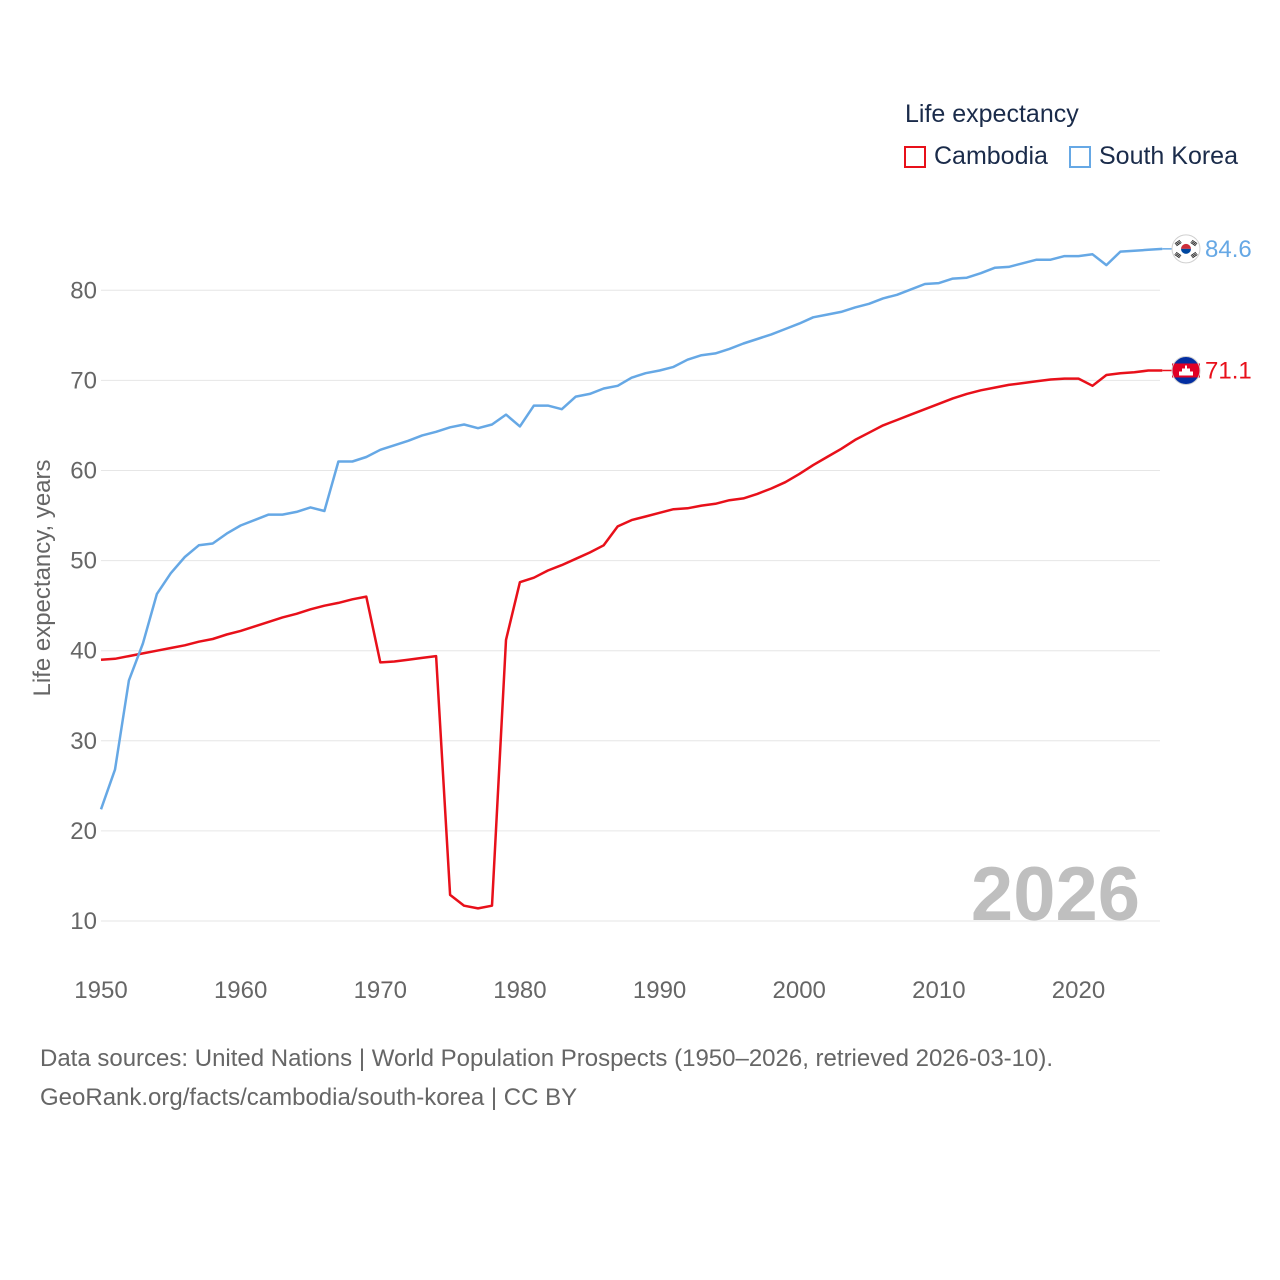  Describe the element at coordinates (83, 741) in the screenshot. I see `y-tick-label-30: 30` at that location.